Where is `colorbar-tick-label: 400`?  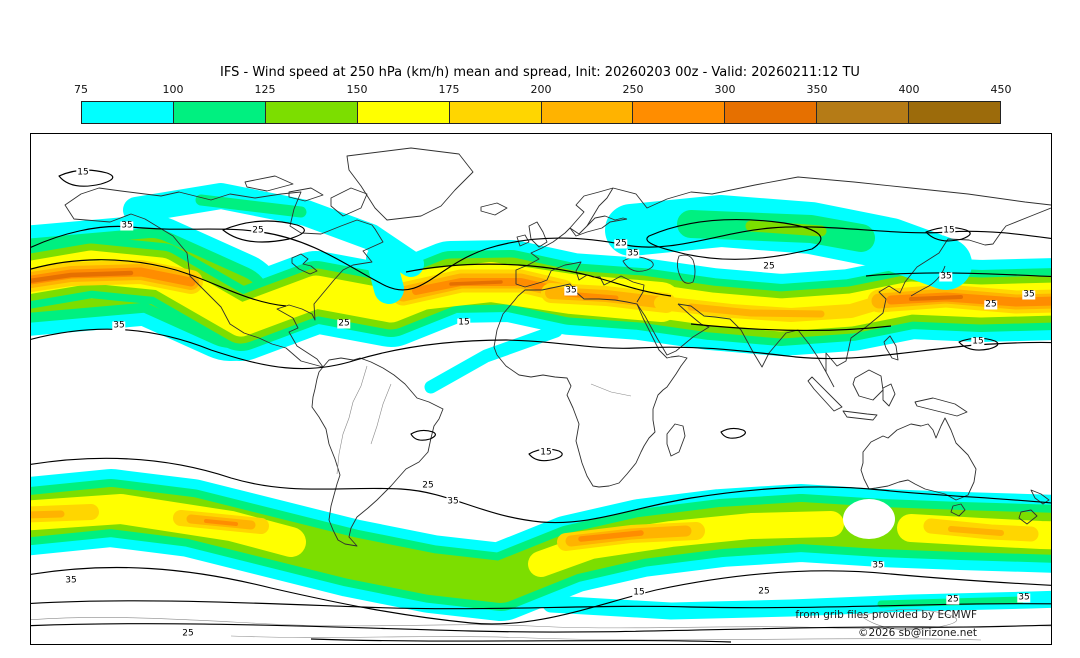 colorbar-tick-label: 400 is located at coordinates (909, 89).